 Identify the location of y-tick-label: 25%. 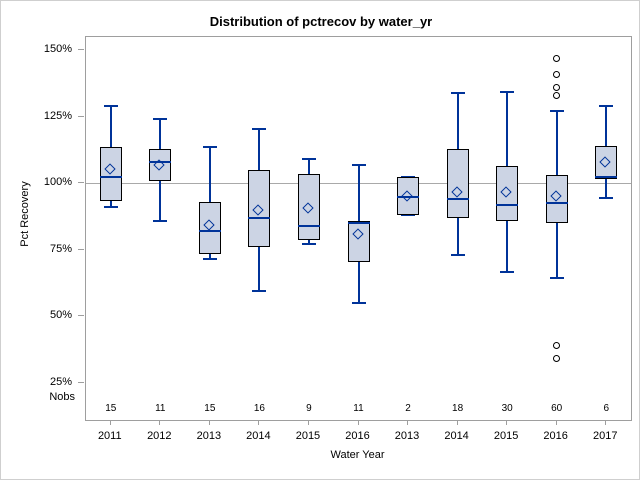
(60, 381).